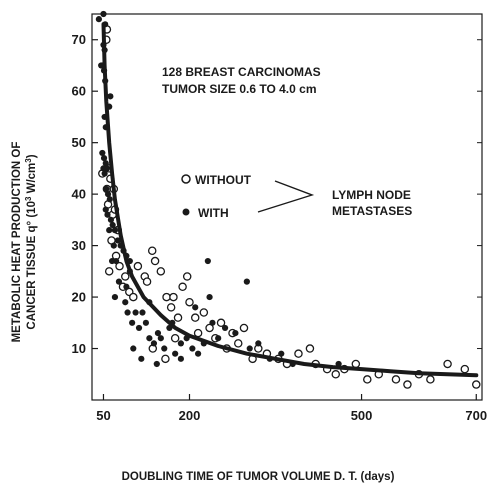 This screenshot has width=499, height=489. What do you see at coordinates (291, 408) in the screenshot?
I see `x-axis: 50 200 500 700` at bounding box center [291, 408].